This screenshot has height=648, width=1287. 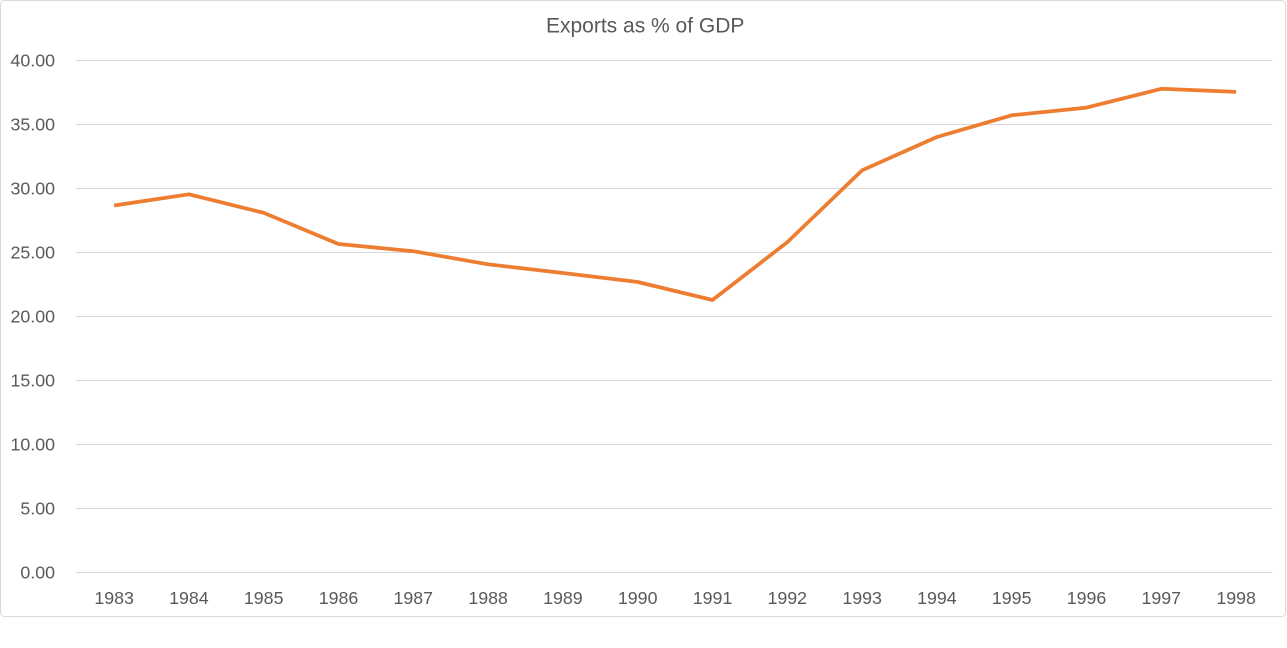 I want to click on svg-text: 1998, so click(x=1236, y=598).